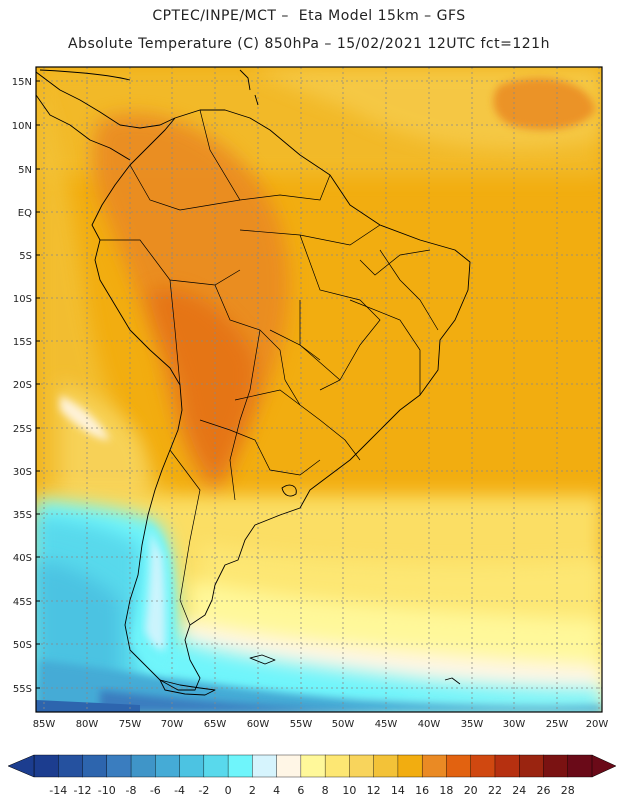 This screenshot has width=618, height=800. Describe the element at coordinates (374, 790) in the screenshot. I see `legend-label: 12` at that location.